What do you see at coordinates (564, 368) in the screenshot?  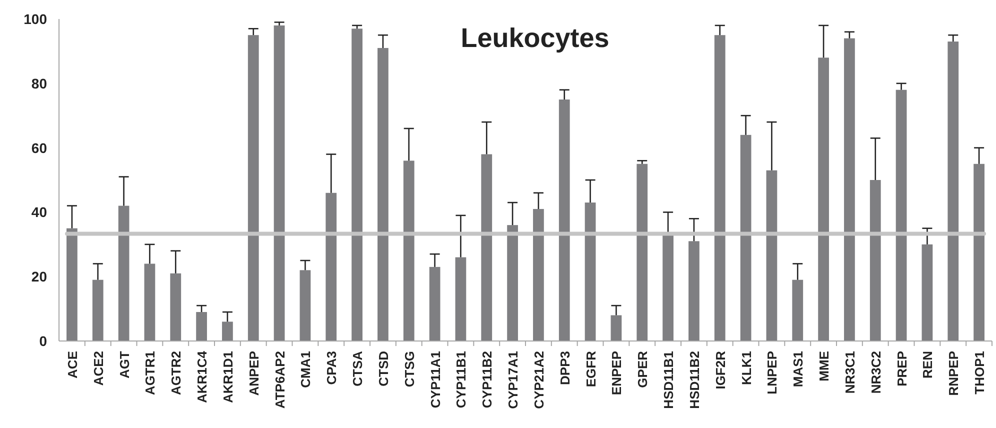 I see `x-tick-label: DPP3` at bounding box center [564, 368].